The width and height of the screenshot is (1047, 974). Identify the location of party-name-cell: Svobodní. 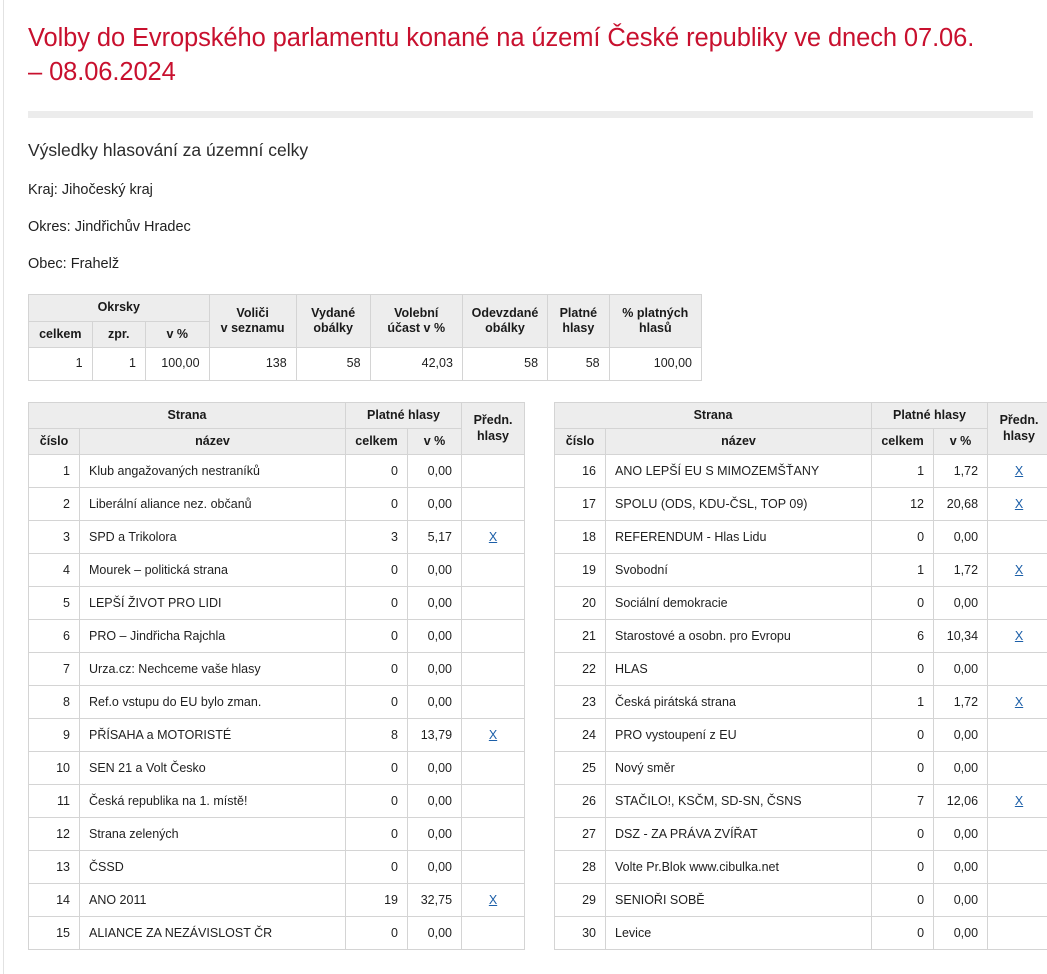
(739, 570).